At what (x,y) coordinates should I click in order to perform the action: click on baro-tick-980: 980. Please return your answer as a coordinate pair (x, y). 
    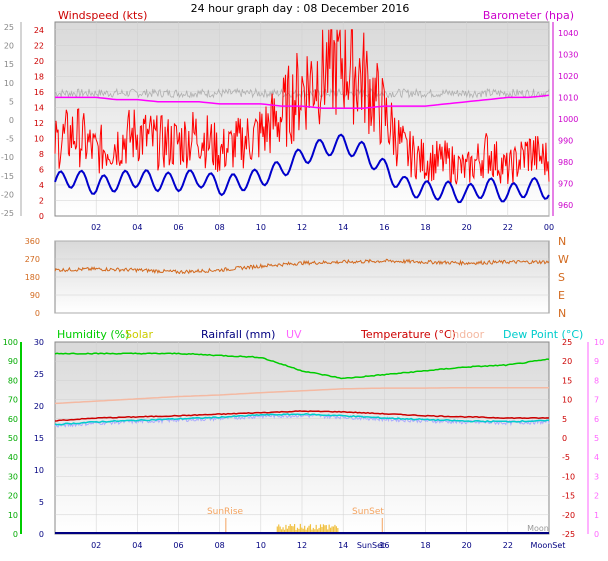
    Looking at the image, I should click on (565, 162).